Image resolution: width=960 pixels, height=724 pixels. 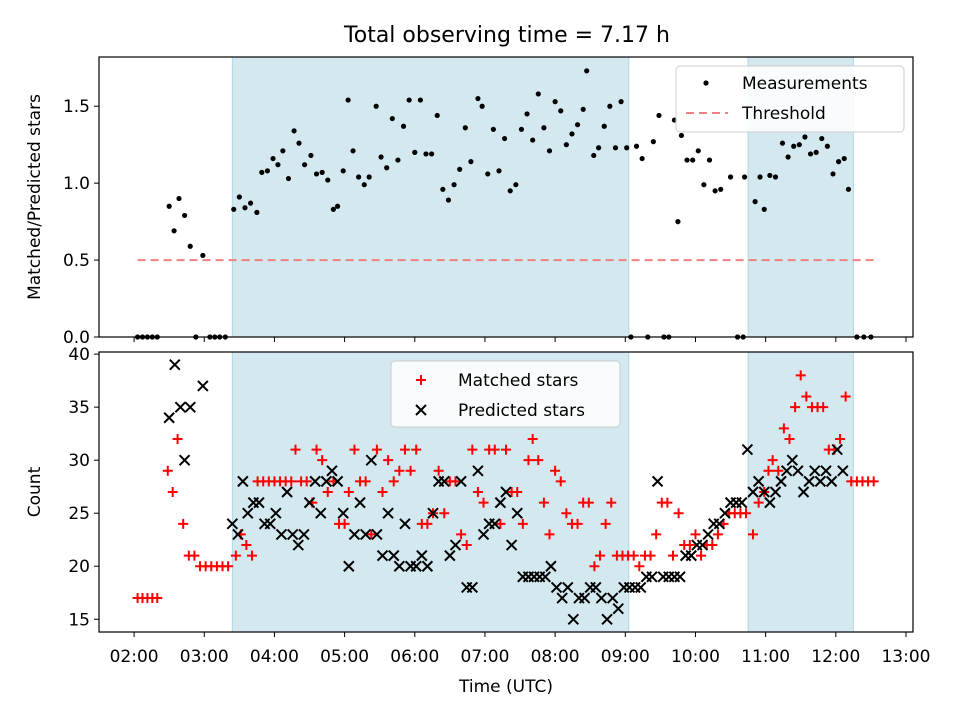 I want to click on x-tick-label: 07:00, so click(x=484, y=657).